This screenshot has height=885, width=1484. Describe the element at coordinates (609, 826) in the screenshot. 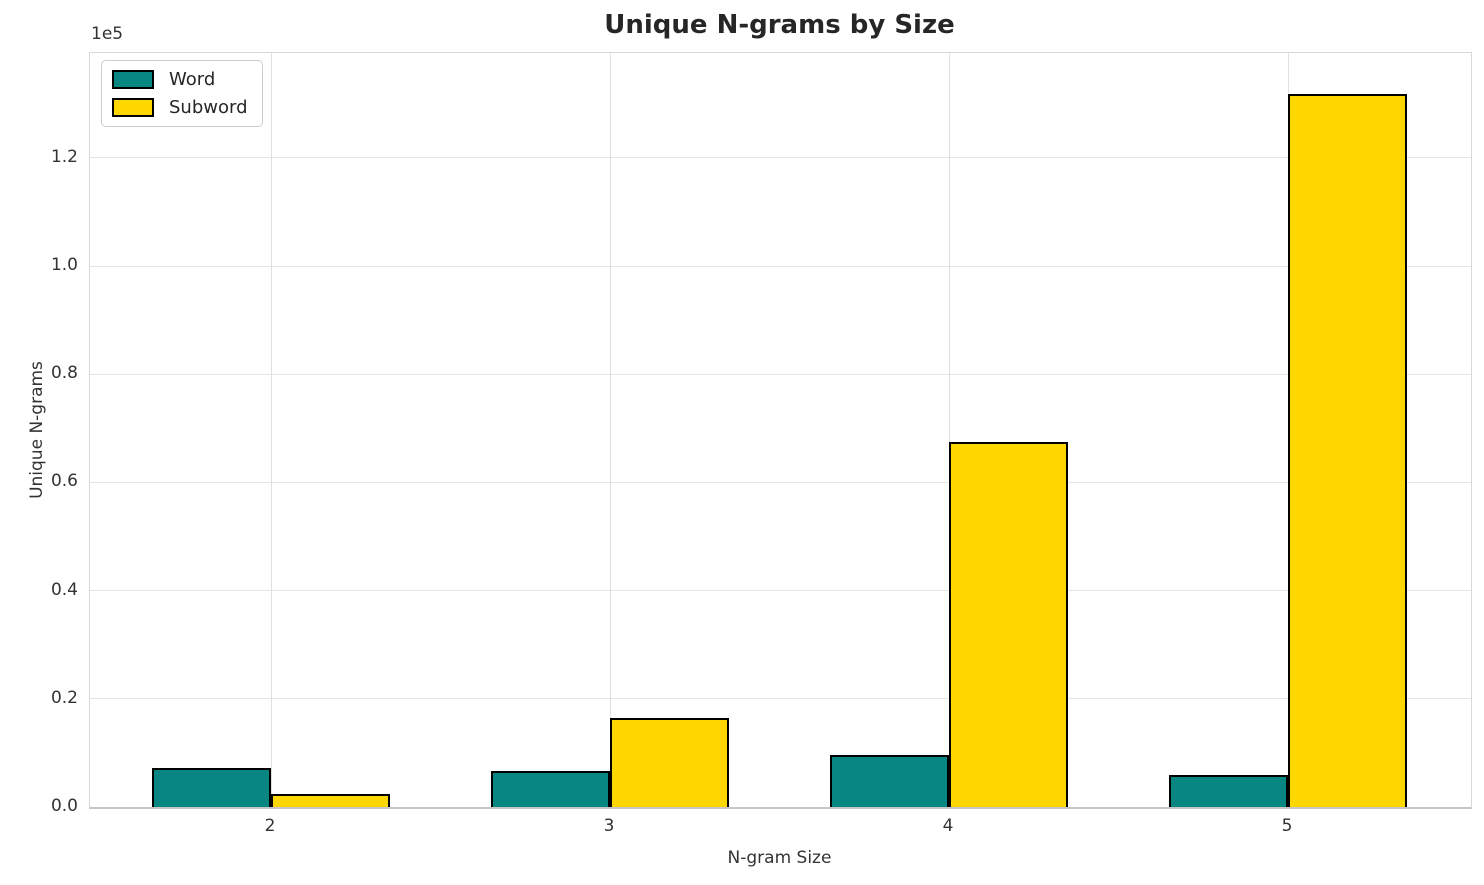

I see `x-tick-label: 3` at that location.